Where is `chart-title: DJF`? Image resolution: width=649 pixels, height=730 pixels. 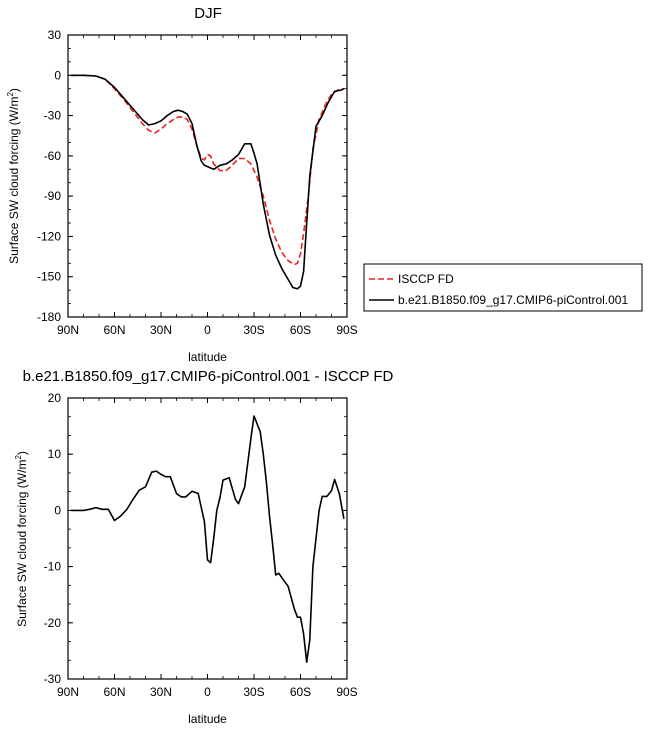
chart-title: DJF is located at coordinates (208, 13).